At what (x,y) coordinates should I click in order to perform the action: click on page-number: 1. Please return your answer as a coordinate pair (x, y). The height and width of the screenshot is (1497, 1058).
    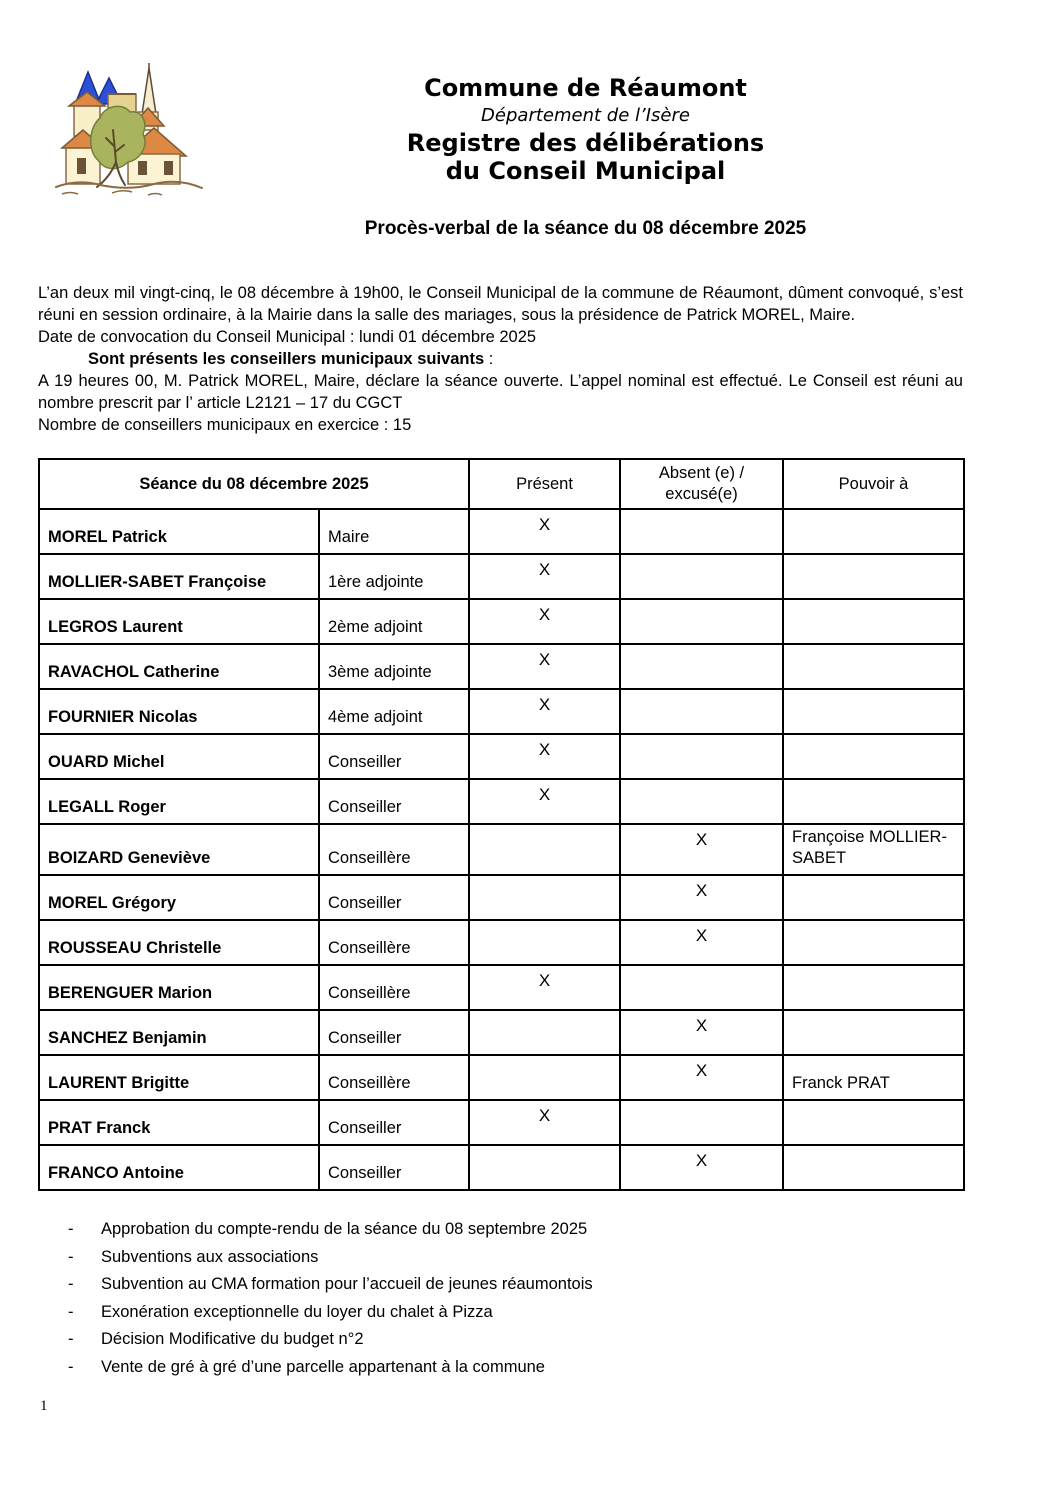
    Looking at the image, I should click on (44, 1406).